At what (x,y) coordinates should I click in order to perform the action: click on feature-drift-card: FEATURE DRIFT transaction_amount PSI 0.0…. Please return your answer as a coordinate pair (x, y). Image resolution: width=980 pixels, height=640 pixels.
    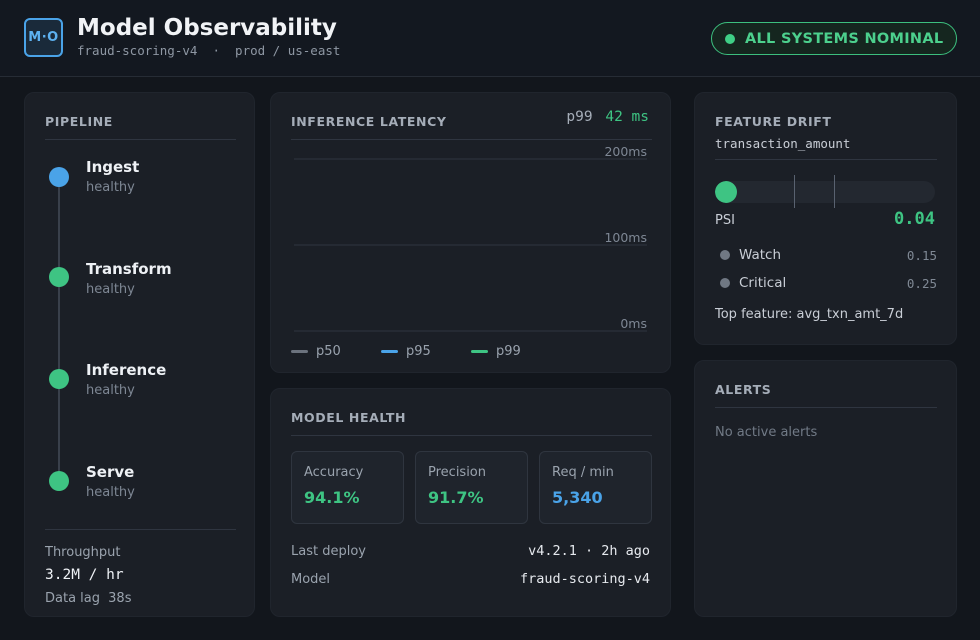
    Looking at the image, I should click on (825, 218).